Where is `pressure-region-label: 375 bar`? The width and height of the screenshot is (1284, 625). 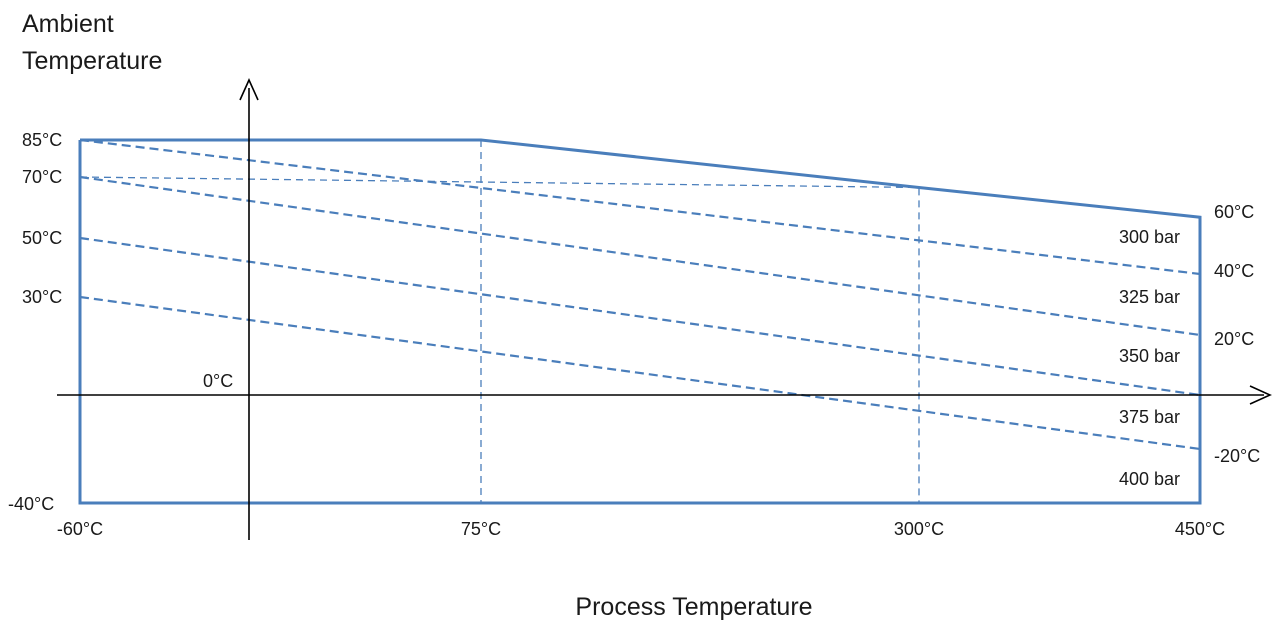
pressure-region-label: 375 bar is located at coordinates (1149, 417).